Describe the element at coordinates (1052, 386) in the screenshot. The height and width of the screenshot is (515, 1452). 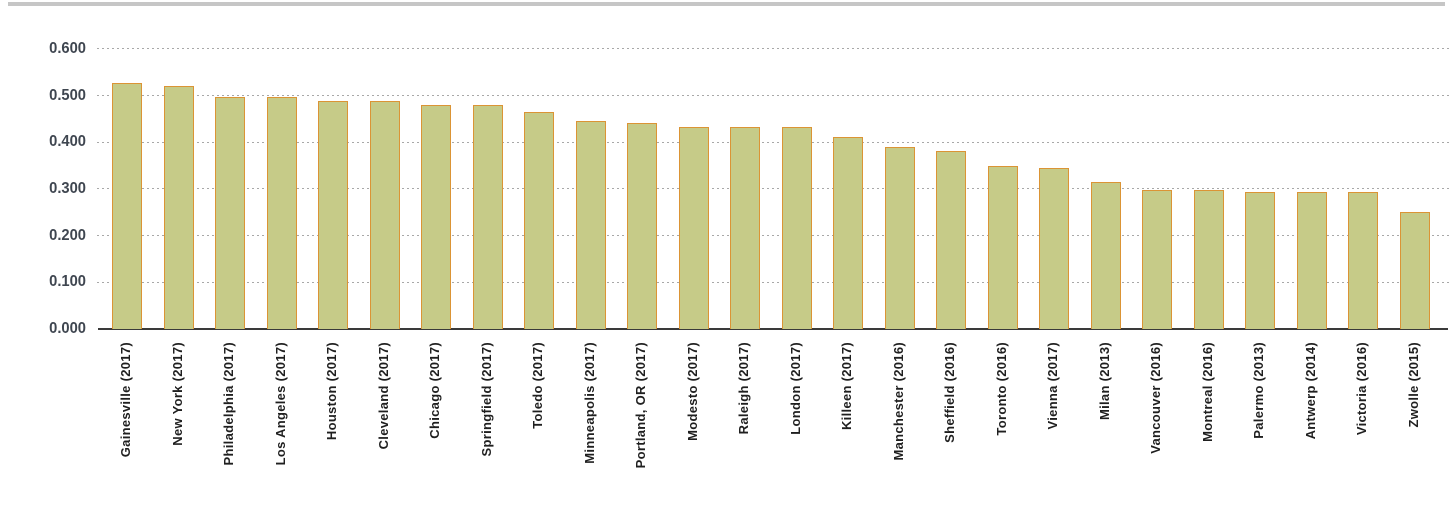
I see `x-axis-tick-label: Vienna (2017)` at that location.